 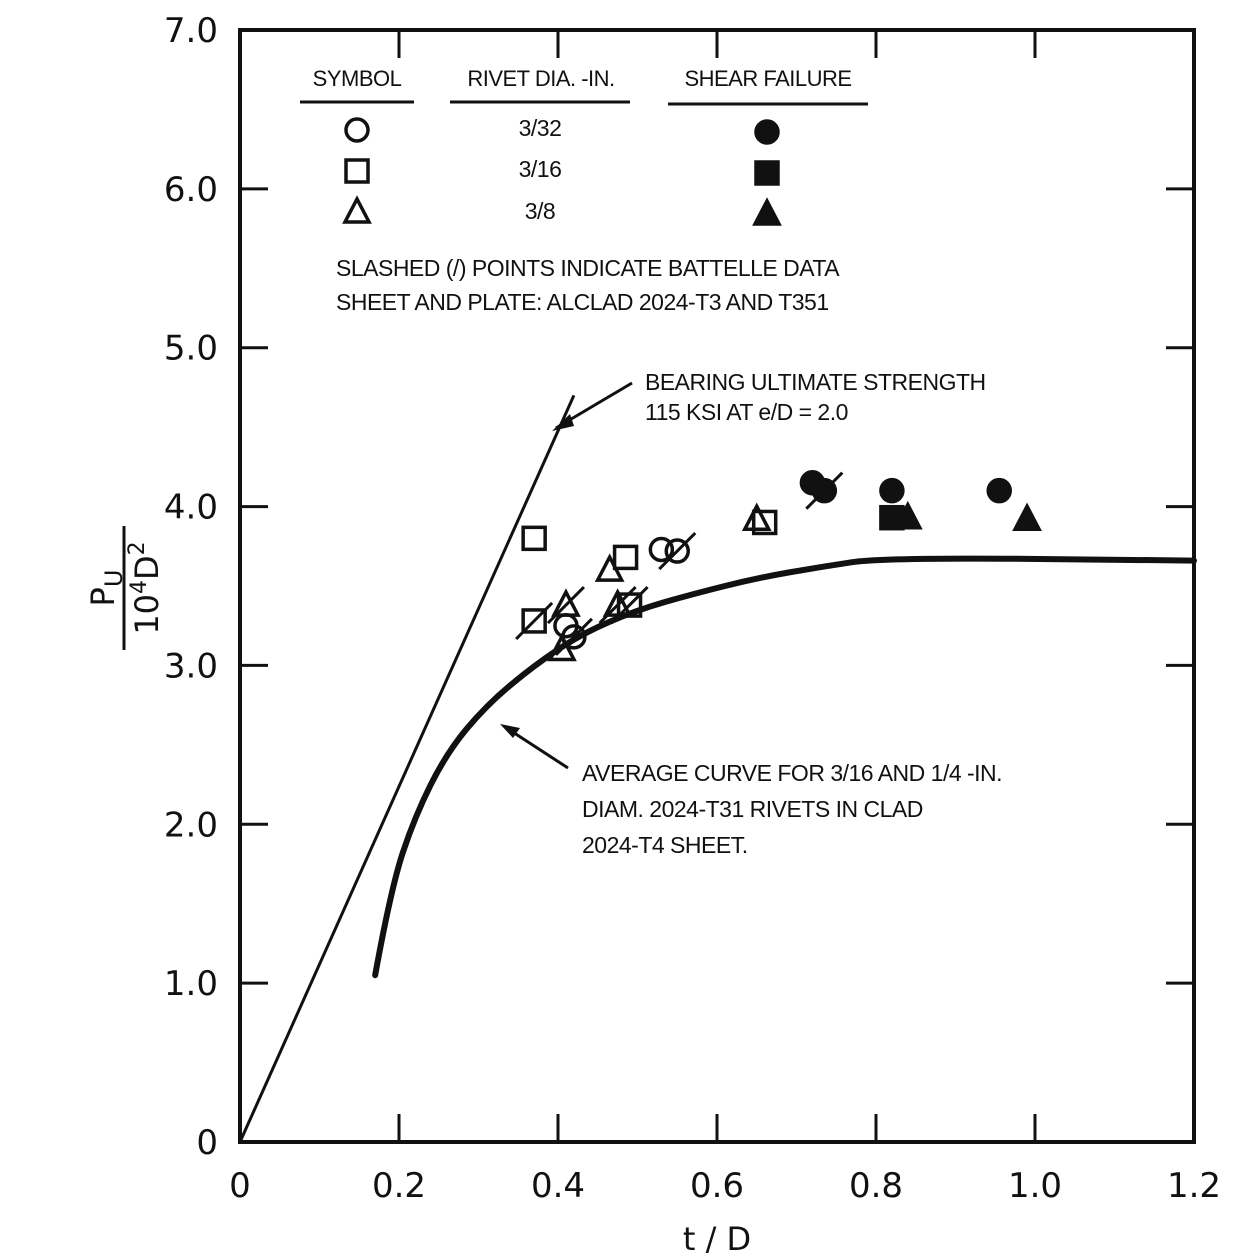 I want to click on y-tick-label: 6.0, so click(x=191, y=190).